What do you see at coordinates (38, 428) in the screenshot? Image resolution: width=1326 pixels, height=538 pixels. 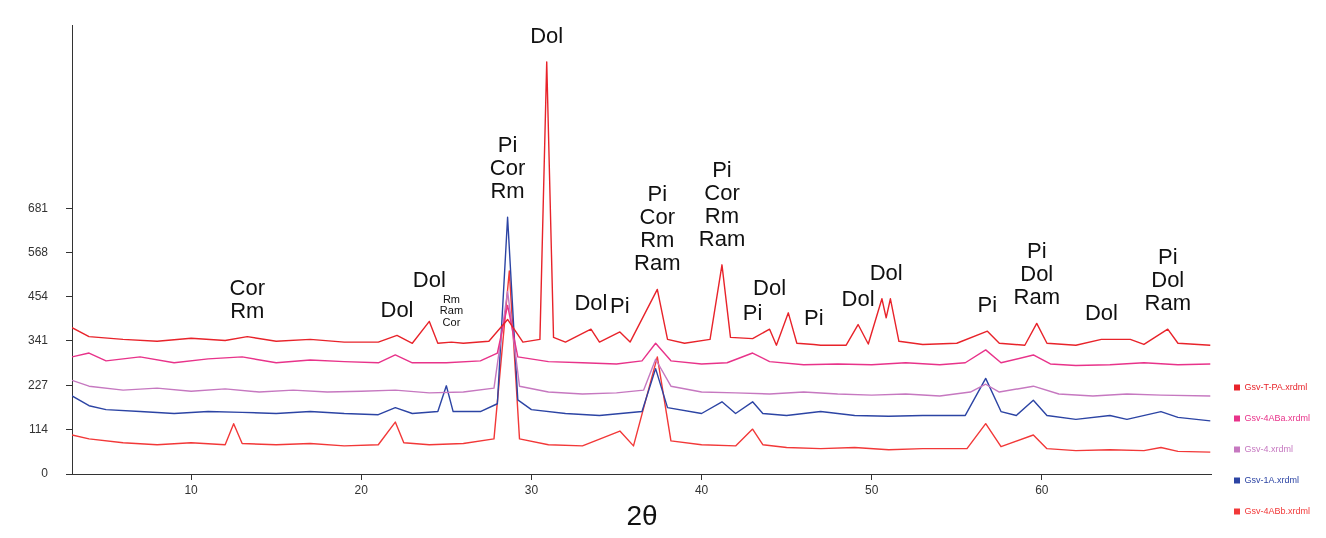 I see `y-tick-label: 114` at bounding box center [38, 428].